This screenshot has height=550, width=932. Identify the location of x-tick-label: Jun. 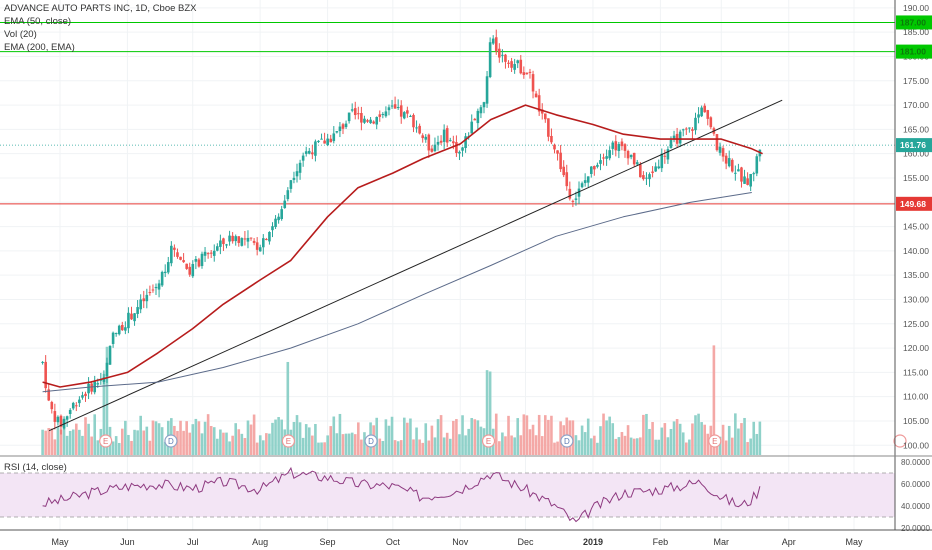
(127, 542).